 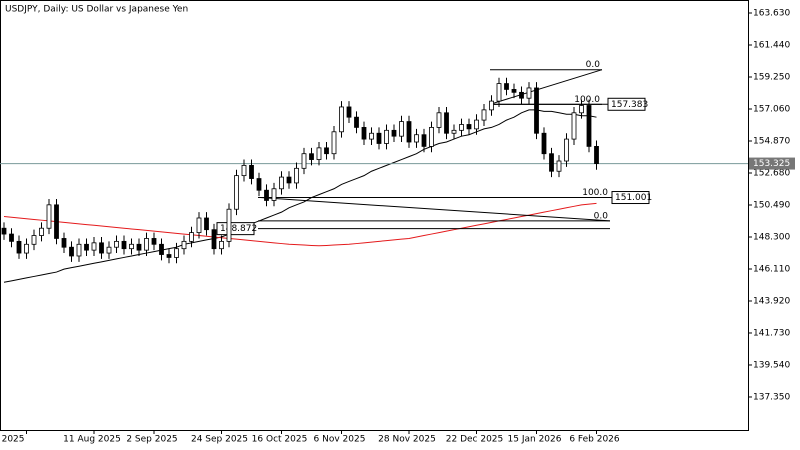 What do you see at coordinates (594, 440) in the screenshot?
I see `x-tick-label: 6 Feb 2026` at bounding box center [594, 440].